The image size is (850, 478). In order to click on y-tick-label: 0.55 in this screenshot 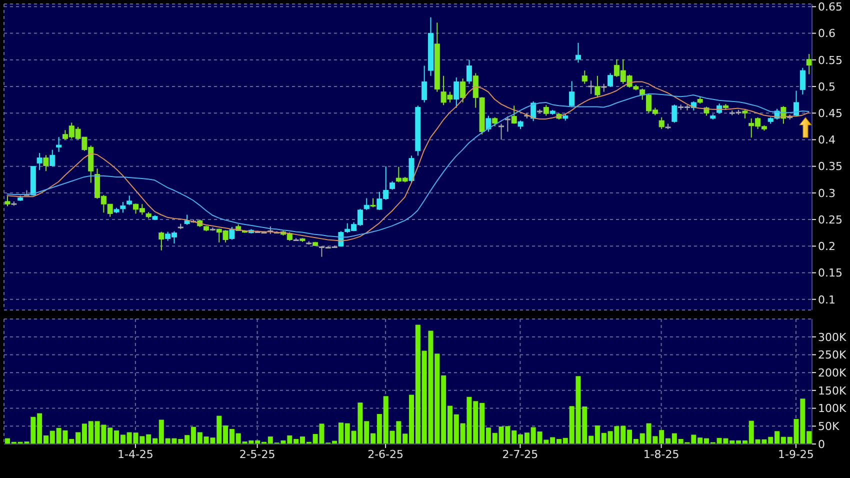, I will do `click(830, 60)`.